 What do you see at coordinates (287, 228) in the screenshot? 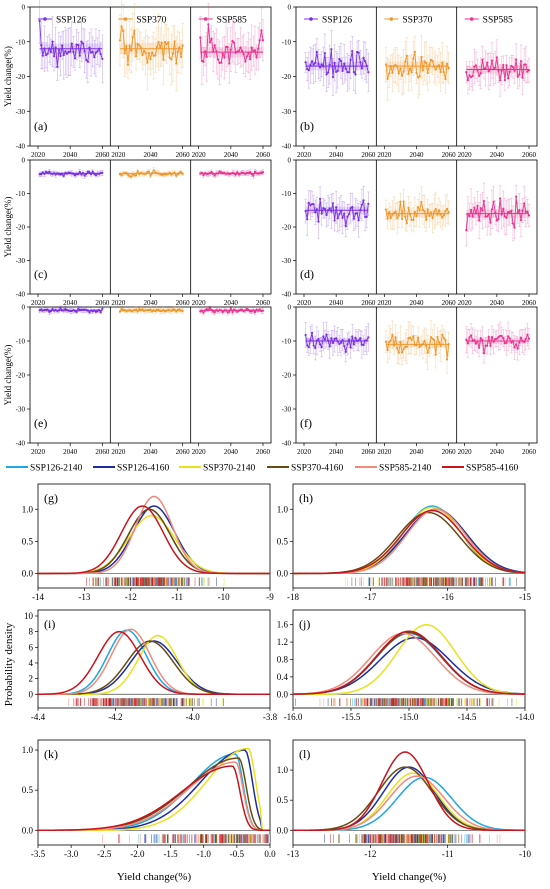
I see `y-tick-label: -20` at bounding box center [287, 228].